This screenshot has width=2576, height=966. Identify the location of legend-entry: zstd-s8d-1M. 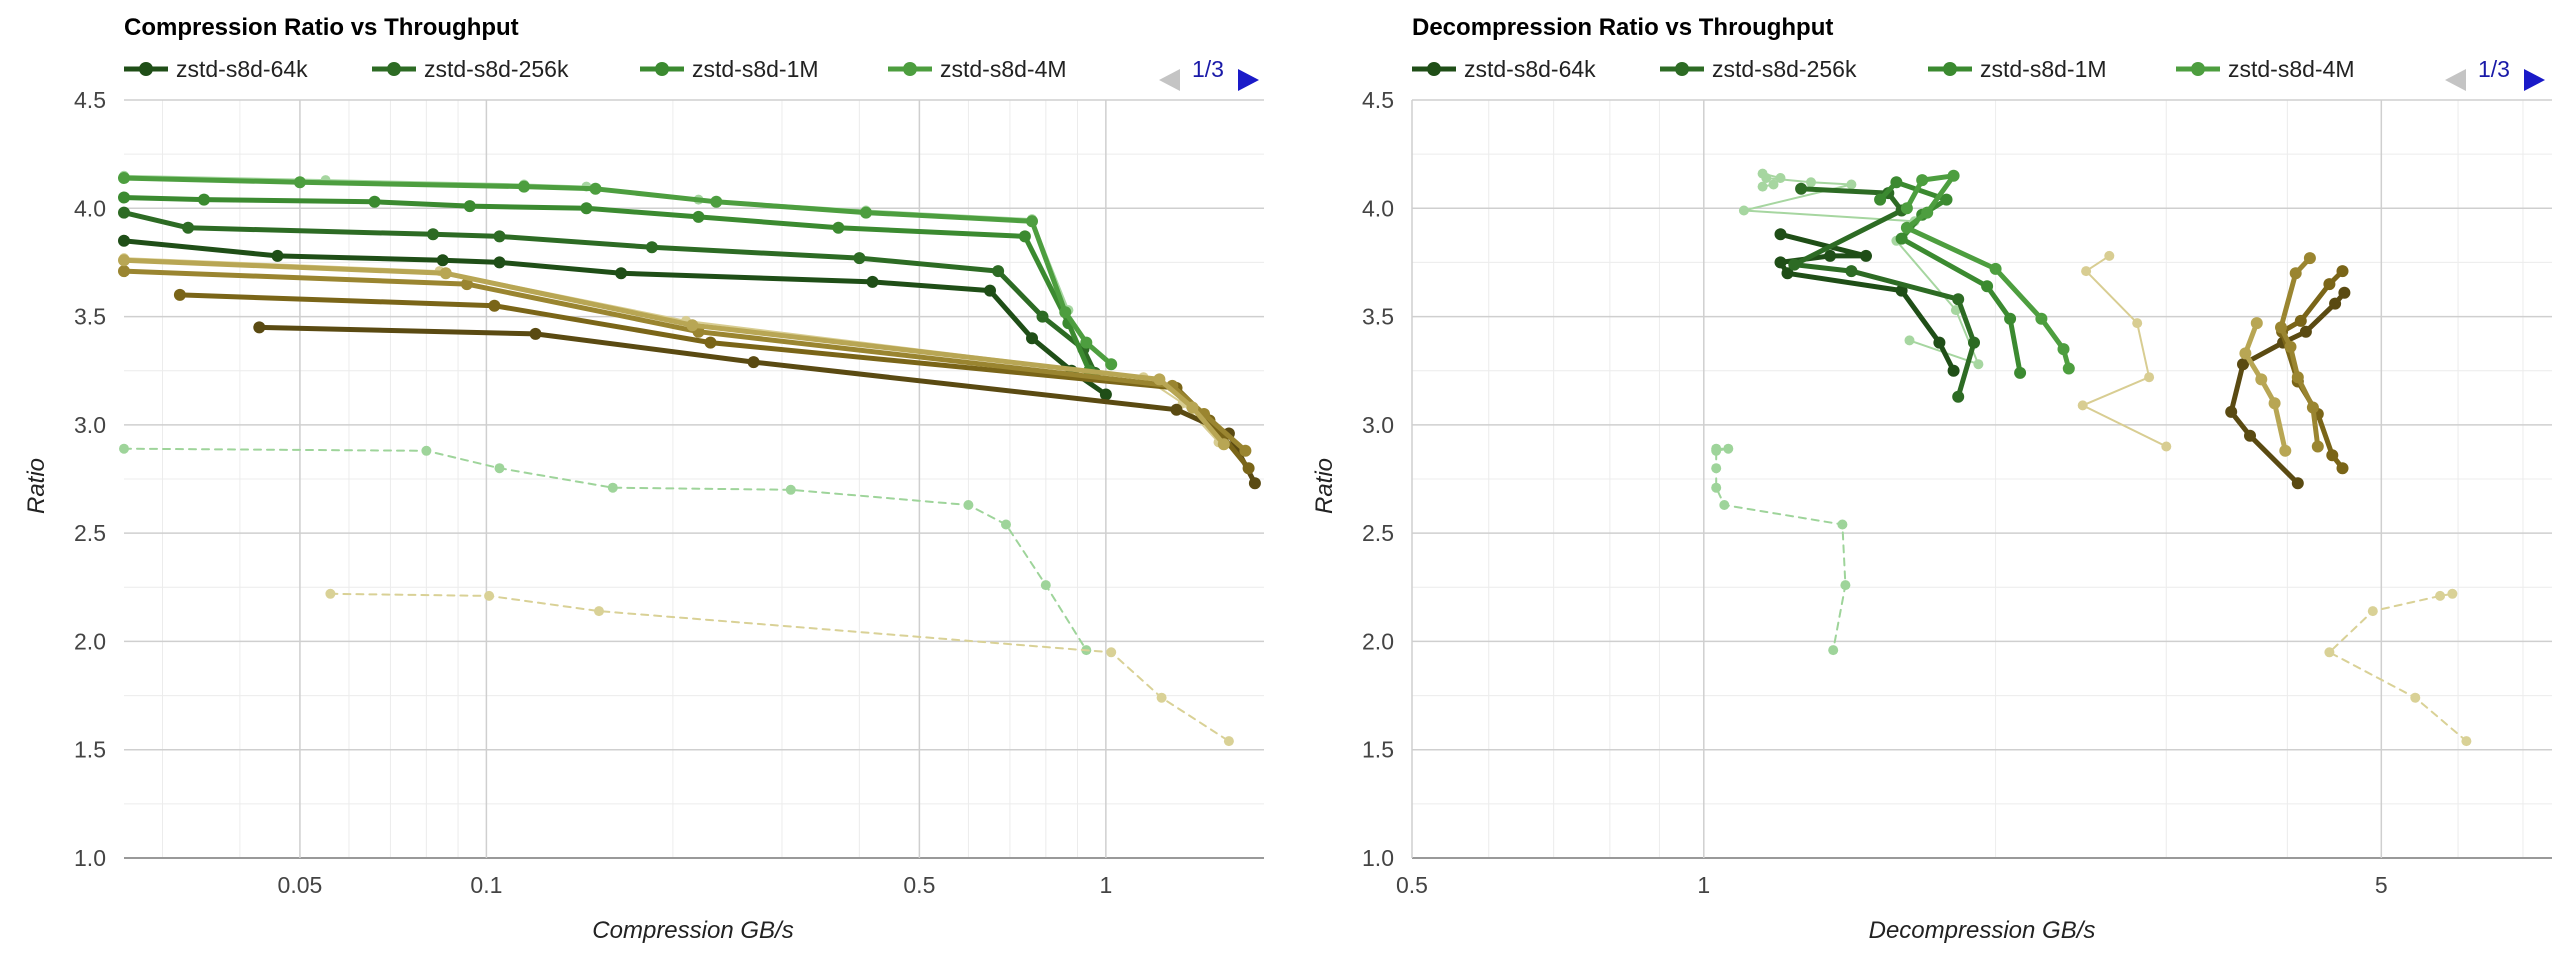
(2043, 69).